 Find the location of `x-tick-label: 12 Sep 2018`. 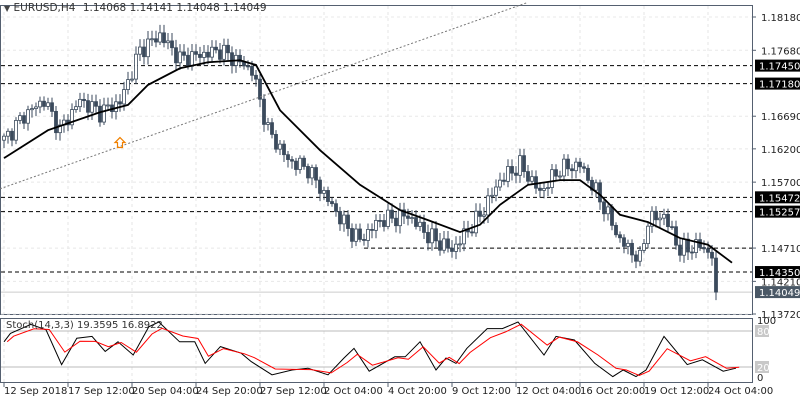

x-tick-label: 12 Sep 2018 is located at coordinates (35, 391).